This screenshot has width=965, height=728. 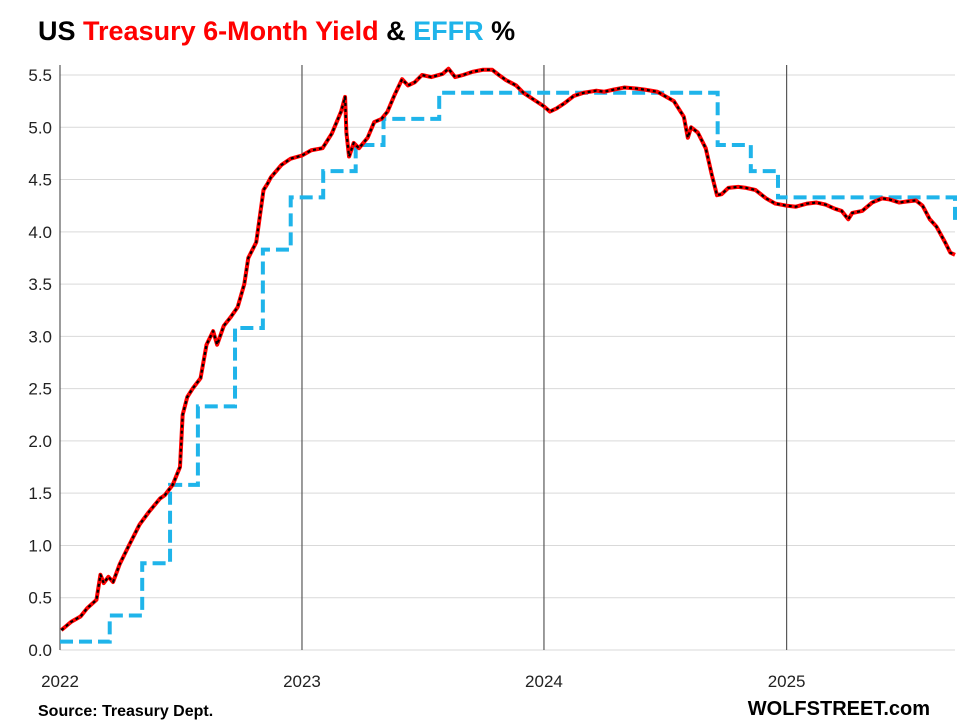 What do you see at coordinates (40, 545) in the screenshot?
I see `y-tick-label: 1.0` at bounding box center [40, 545].